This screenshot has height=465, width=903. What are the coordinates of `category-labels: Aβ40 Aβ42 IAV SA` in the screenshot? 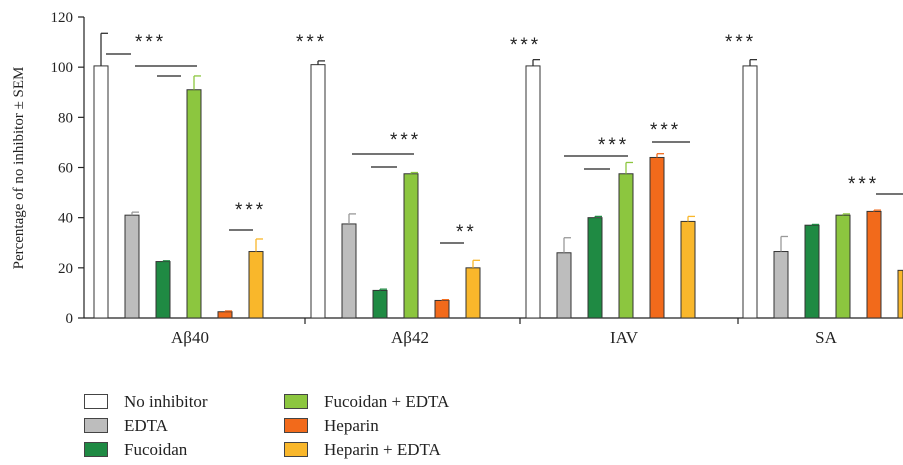 It's located at (504, 332).